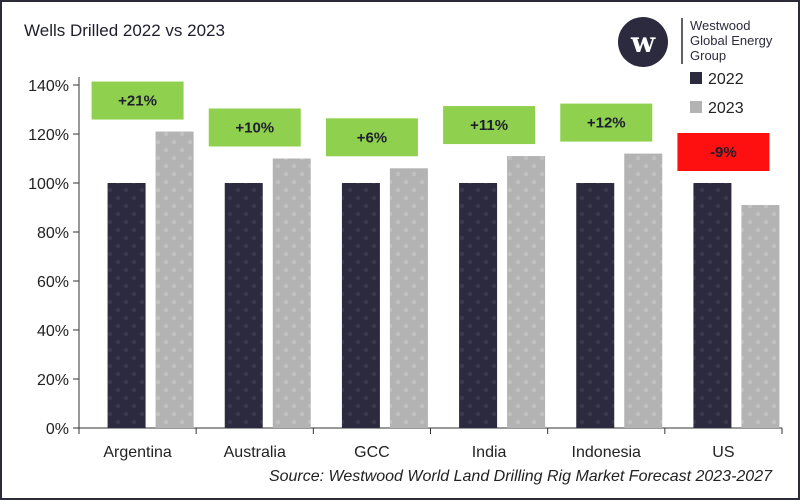  I want to click on brand-block: w Westwood Global Energy Group, so click(695, 42).